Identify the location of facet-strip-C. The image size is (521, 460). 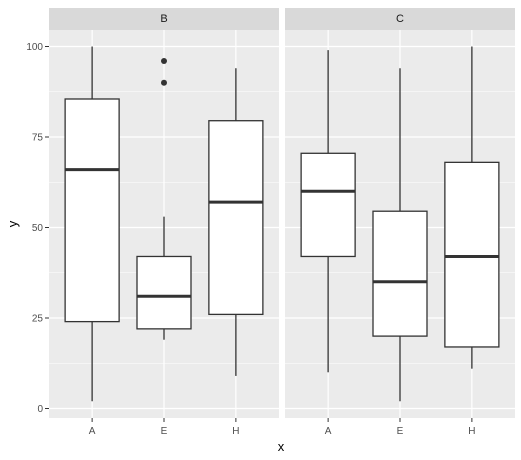
(400, 19).